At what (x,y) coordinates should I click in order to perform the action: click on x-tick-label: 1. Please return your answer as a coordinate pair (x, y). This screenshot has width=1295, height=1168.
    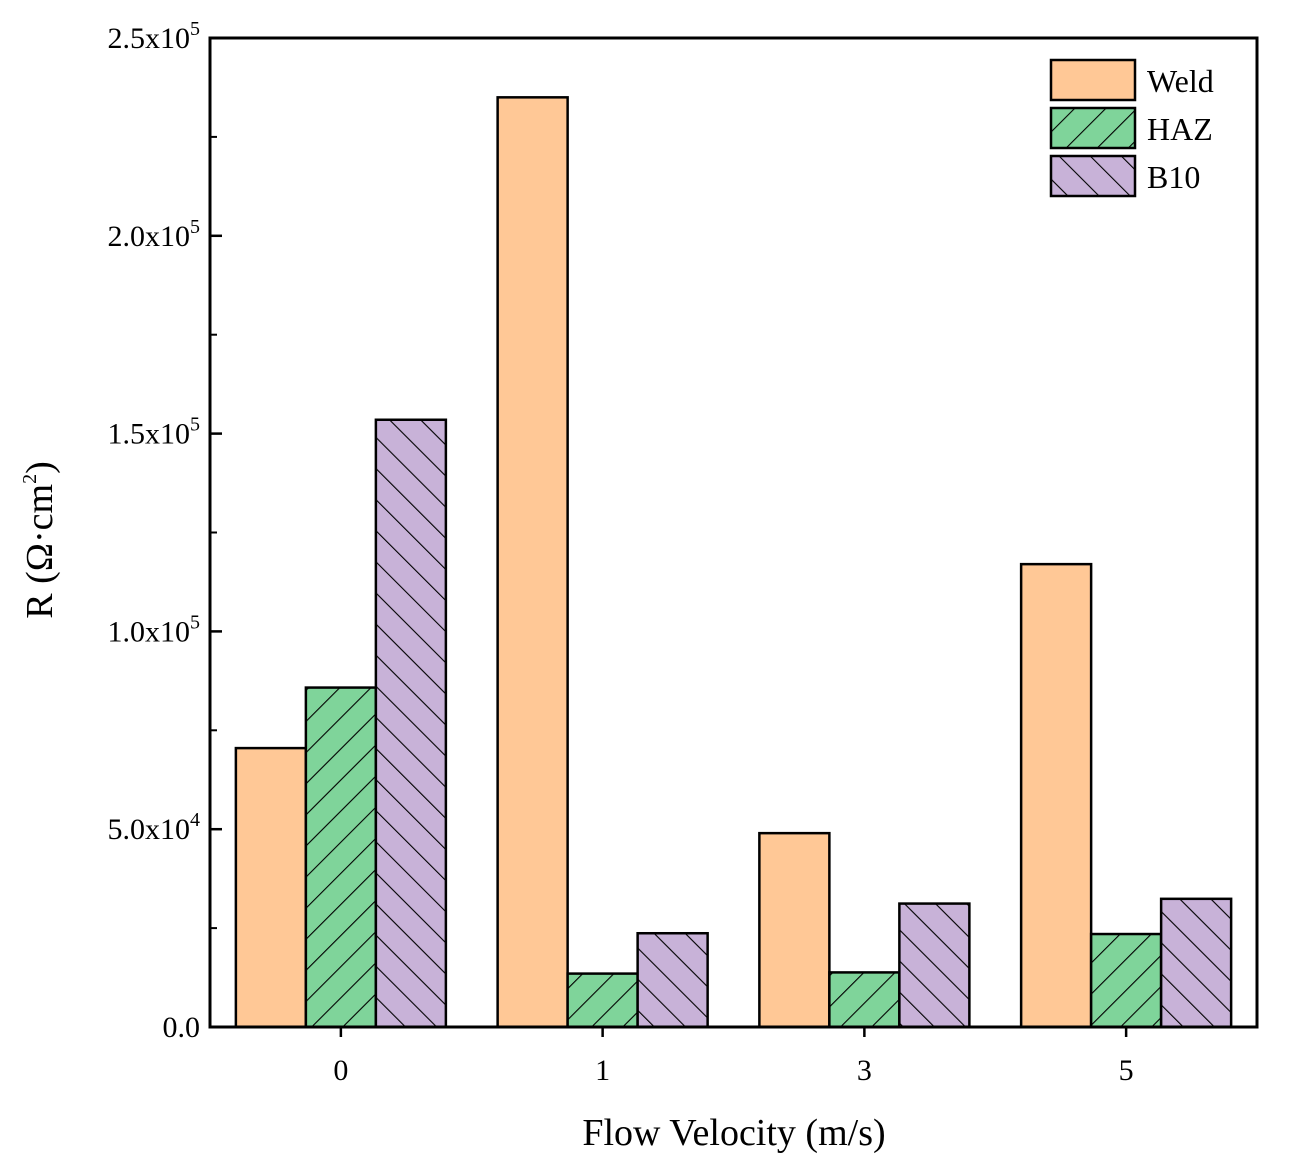
    Looking at the image, I should click on (602, 1070).